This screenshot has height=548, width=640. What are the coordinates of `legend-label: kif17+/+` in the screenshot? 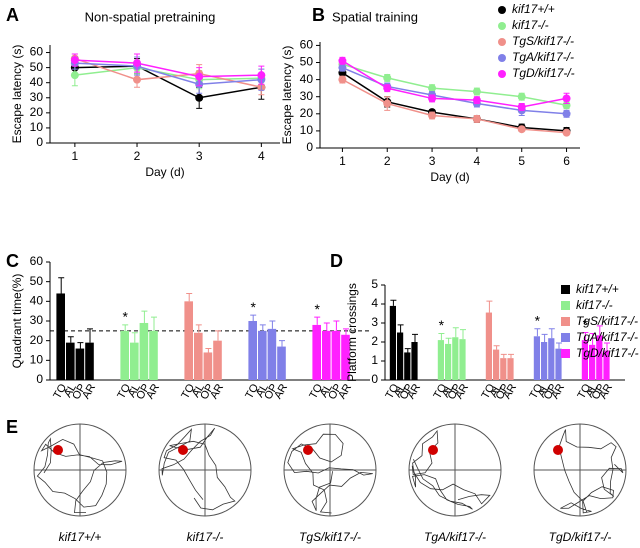 It's located at (597, 289).